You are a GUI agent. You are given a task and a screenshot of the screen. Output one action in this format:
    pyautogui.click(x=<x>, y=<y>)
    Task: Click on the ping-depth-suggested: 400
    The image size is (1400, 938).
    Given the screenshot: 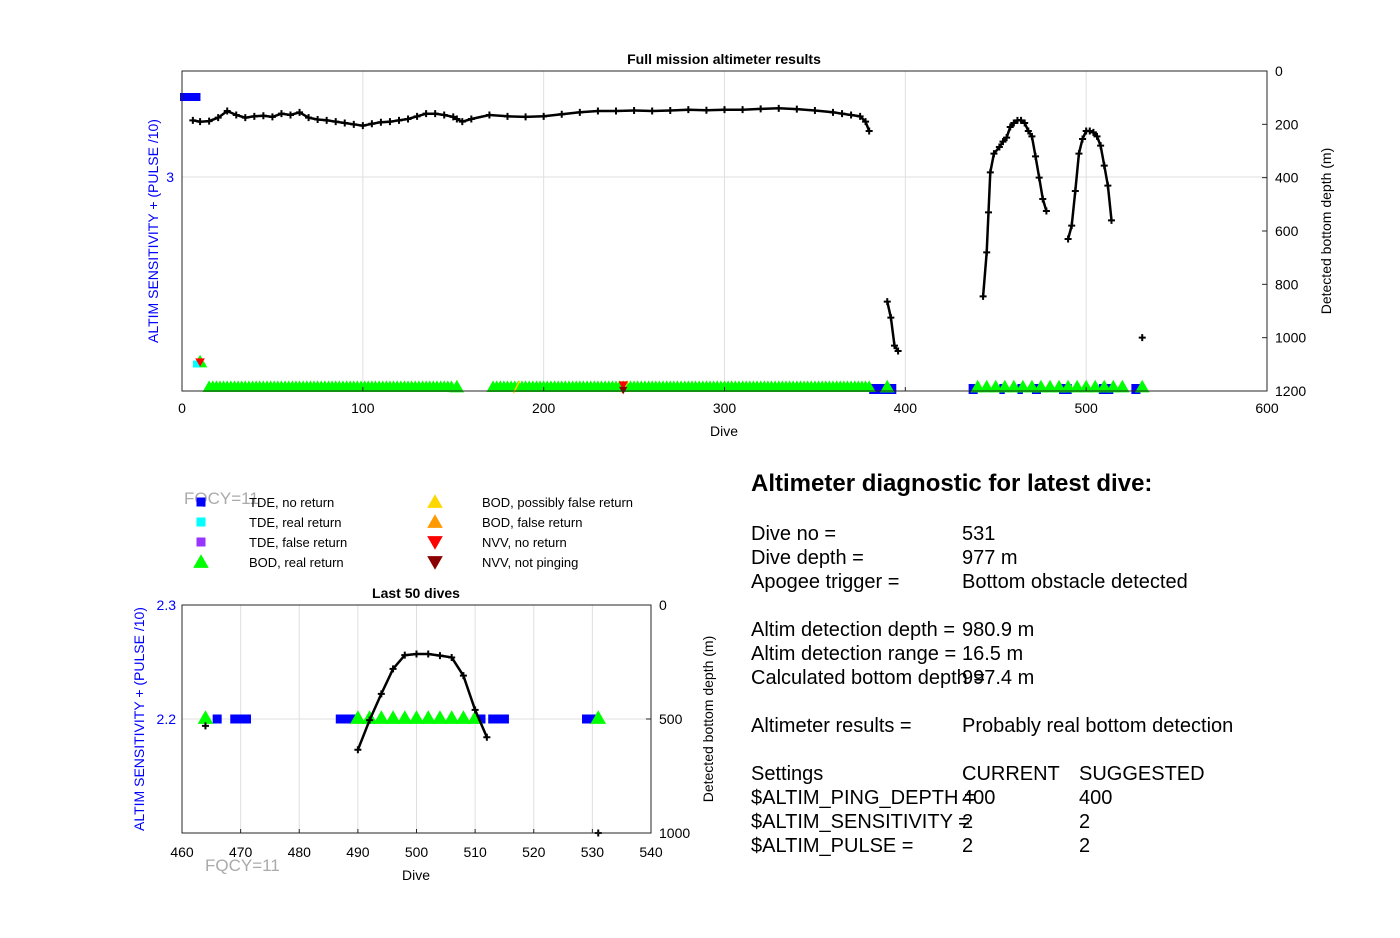 What is the action you would take?
    pyautogui.click(x=1096, y=798)
    